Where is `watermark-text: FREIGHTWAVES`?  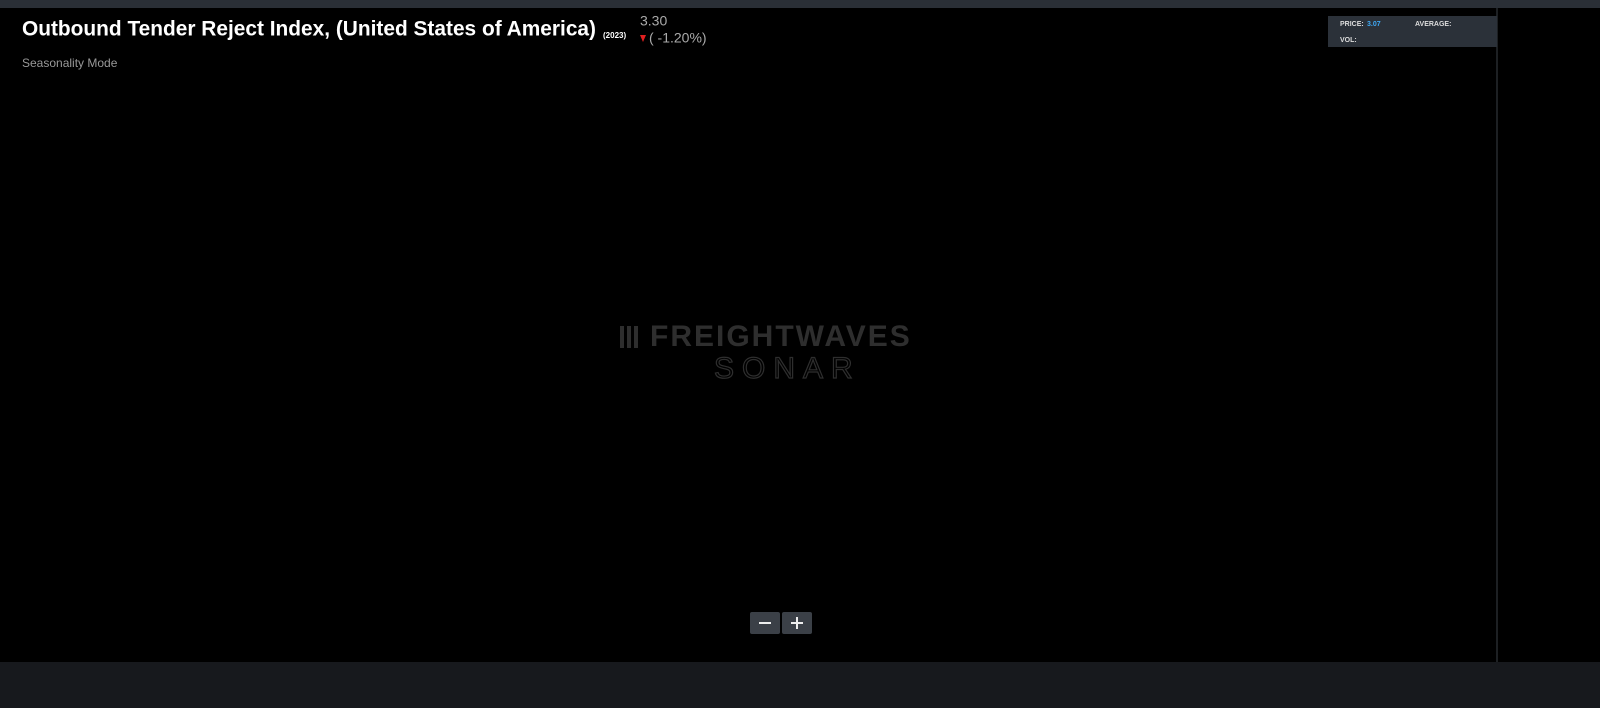
watermark-text: FREIGHTWAVES is located at coordinates (781, 336).